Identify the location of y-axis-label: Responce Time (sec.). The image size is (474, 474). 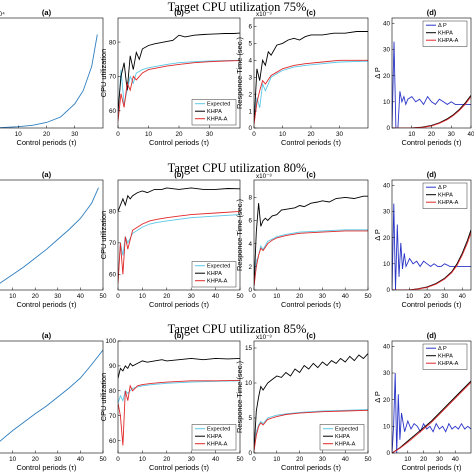
(239, 397).